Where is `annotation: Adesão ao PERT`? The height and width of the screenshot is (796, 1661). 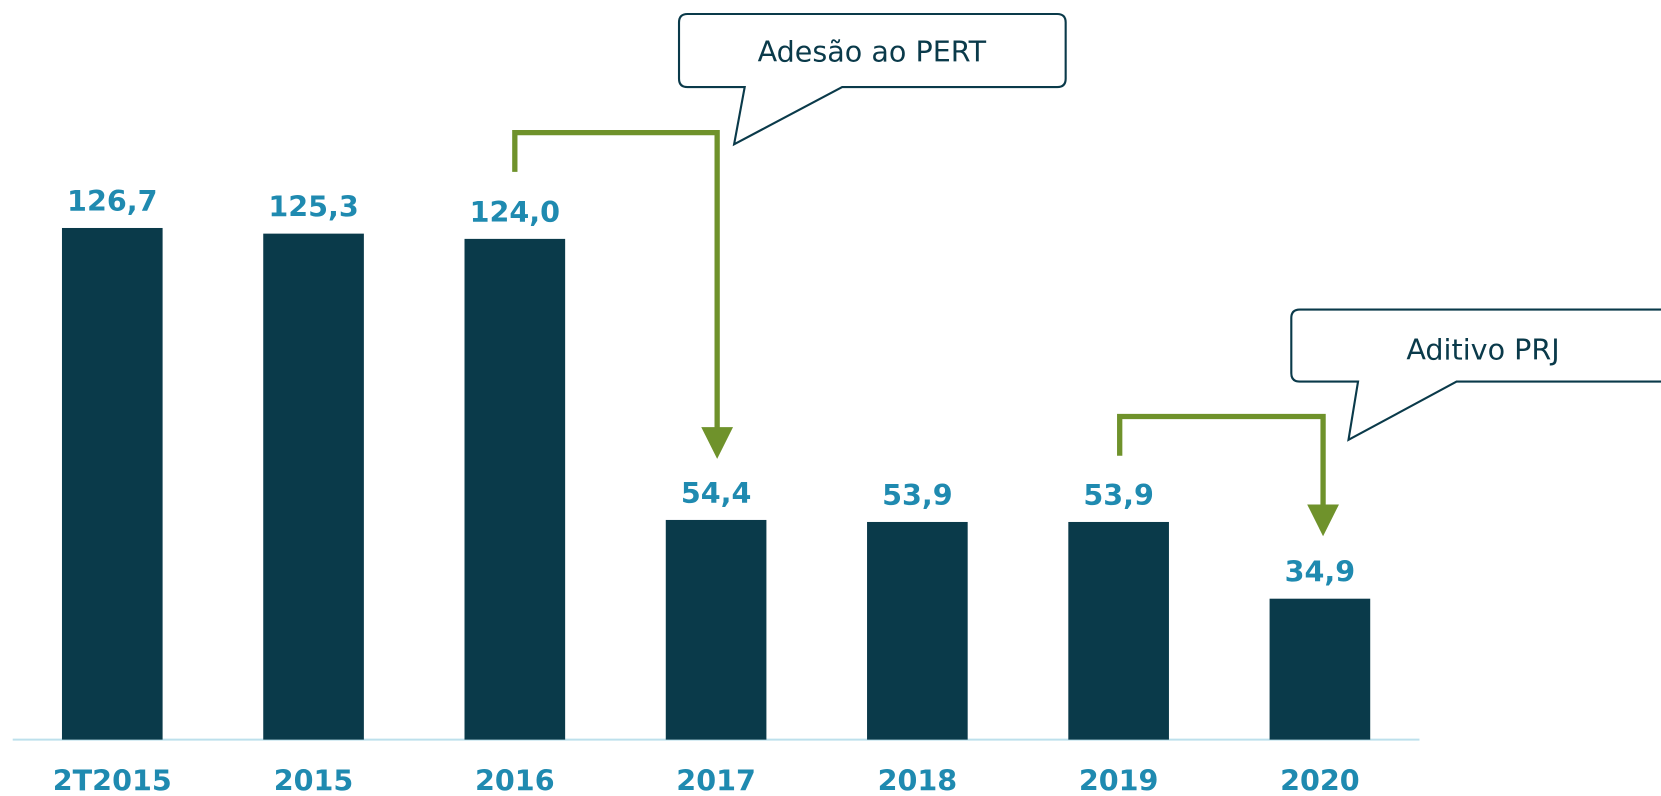
annotation: Adesão ao PERT is located at coordinates (872, 52).